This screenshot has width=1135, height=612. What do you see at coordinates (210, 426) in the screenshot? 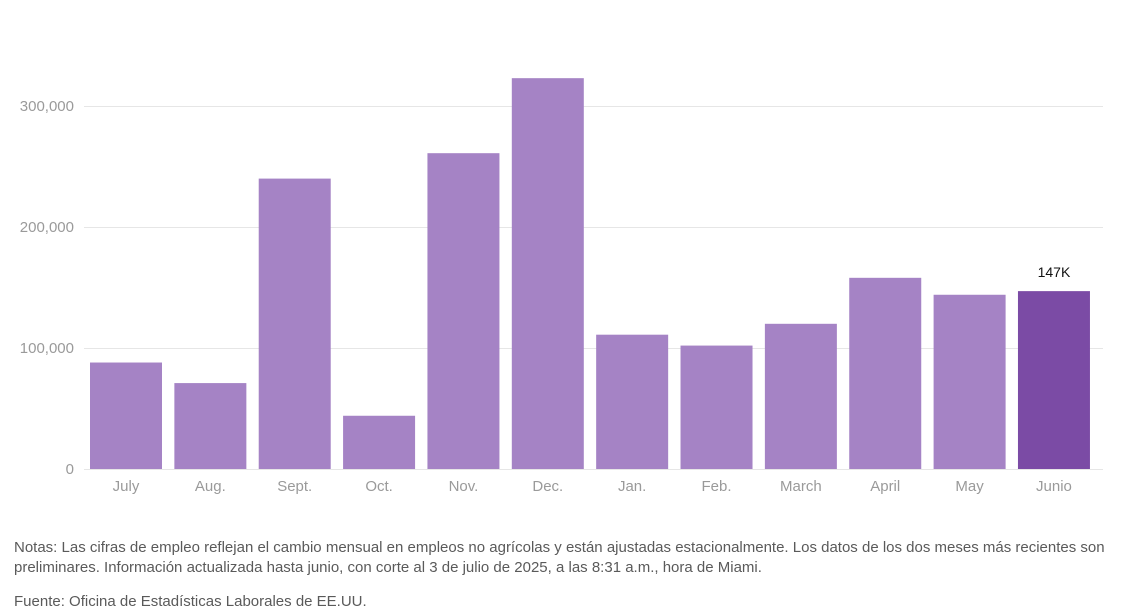
I see `bar-aug` at bounding box center [210, 426].